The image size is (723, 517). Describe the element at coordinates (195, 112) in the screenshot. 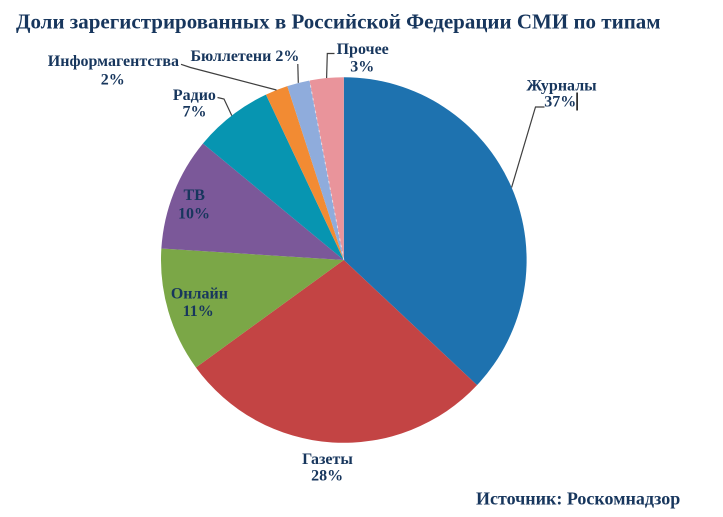

I see `svg-text: 7%` at that location.